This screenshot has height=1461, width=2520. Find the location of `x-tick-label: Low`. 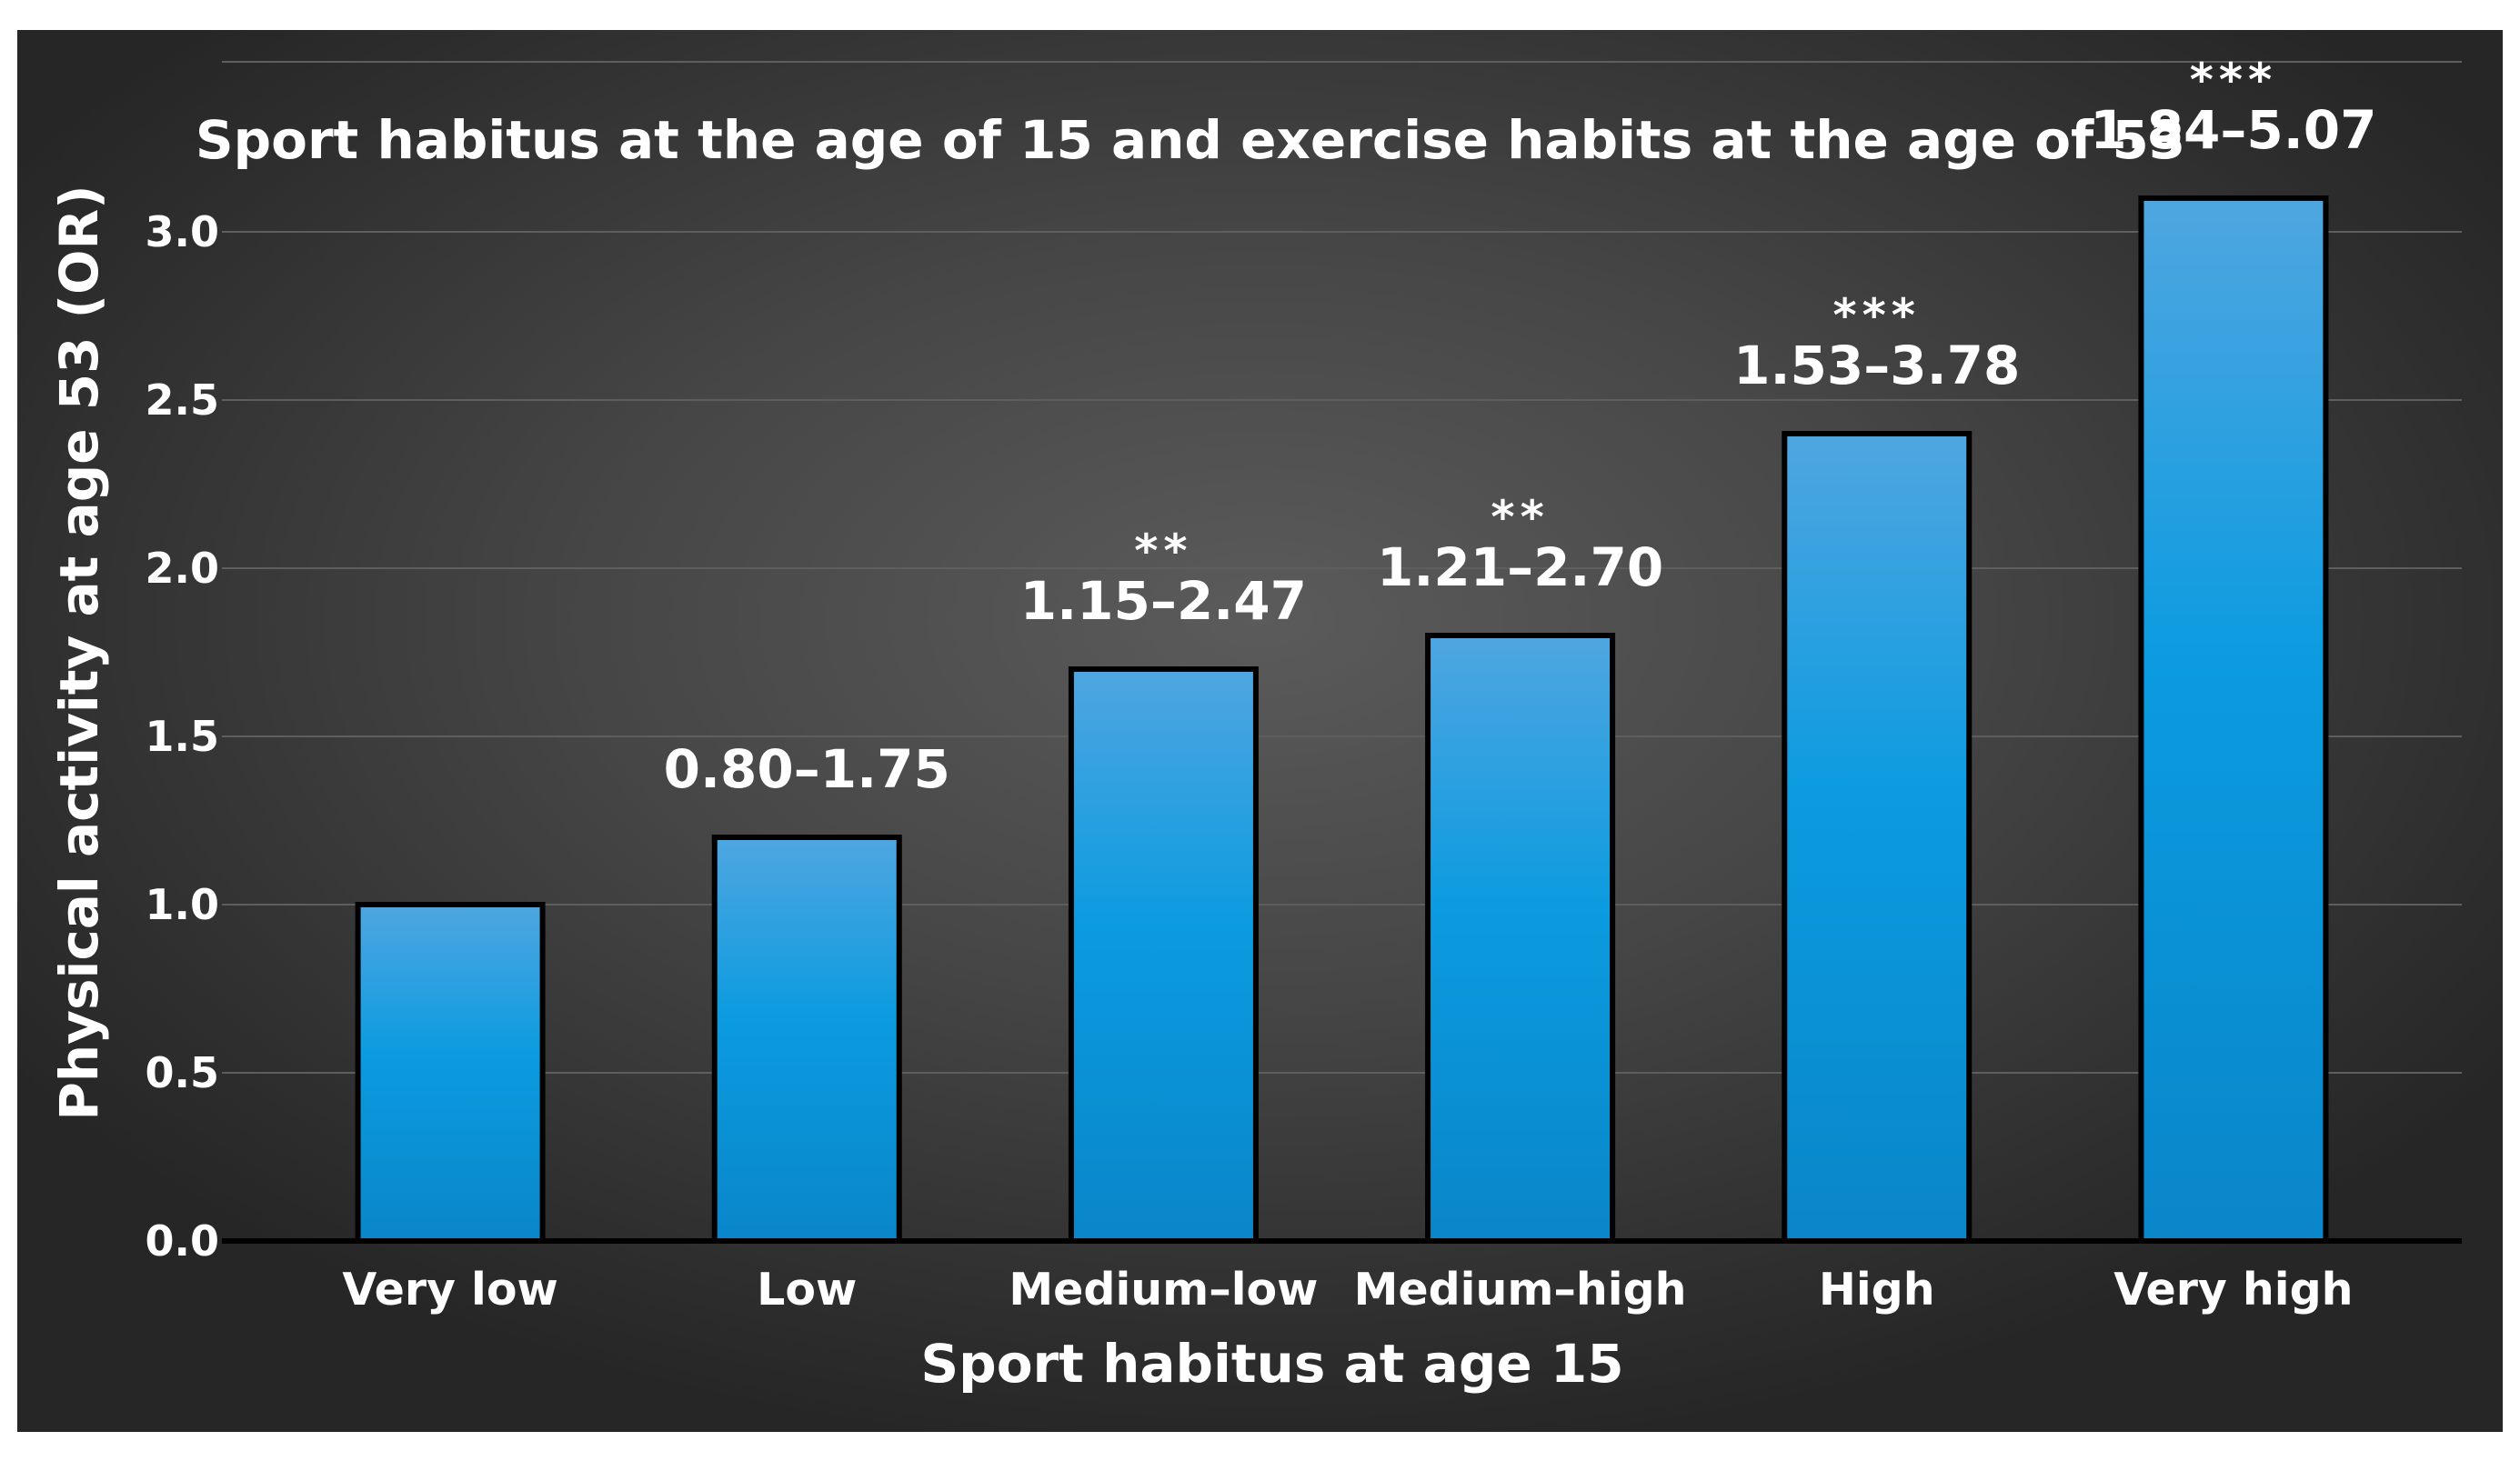

x-tick-label: Low is located at coordinates (807, 1290).